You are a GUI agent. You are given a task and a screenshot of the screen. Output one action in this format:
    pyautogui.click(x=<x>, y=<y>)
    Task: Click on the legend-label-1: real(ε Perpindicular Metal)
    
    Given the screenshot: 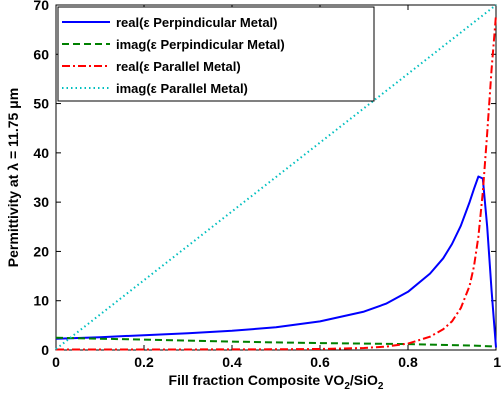 What is the action you would take?
    pyautogui.click(x=197, y=22)
    